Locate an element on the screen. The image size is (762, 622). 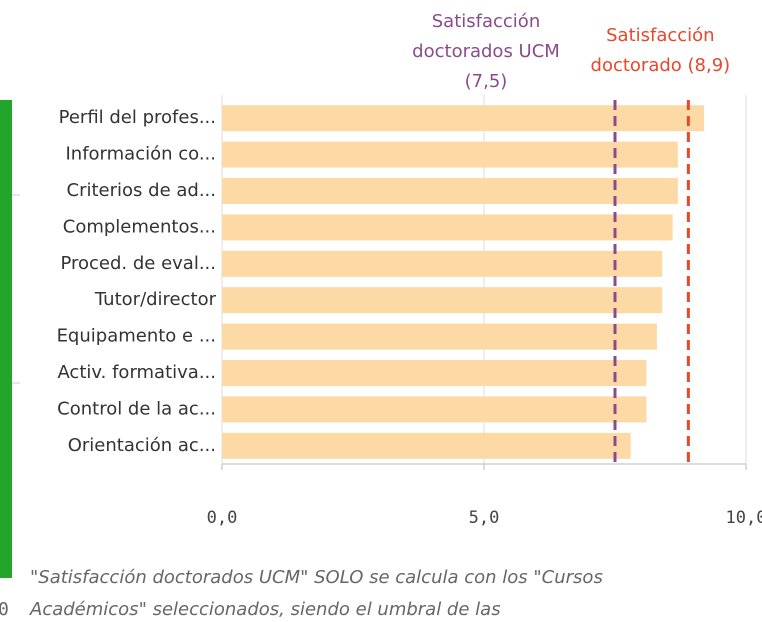
reference-label: (7,5) is located at coordinates (486, 81).